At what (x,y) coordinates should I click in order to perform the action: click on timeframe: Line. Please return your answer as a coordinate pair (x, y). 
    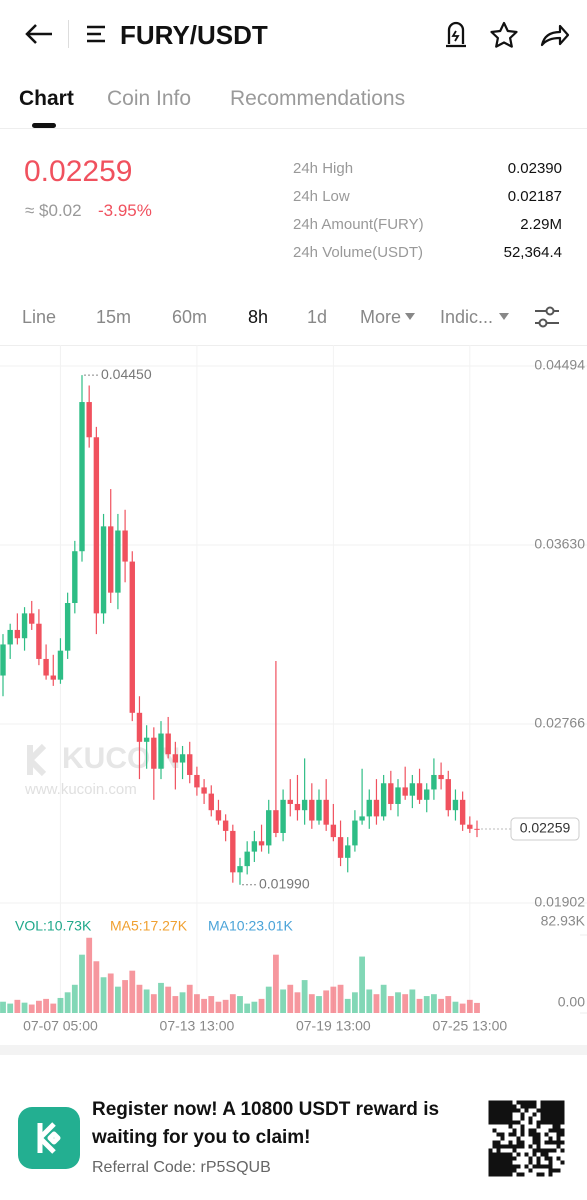
    Looking at the image, I should click on (39, 317).